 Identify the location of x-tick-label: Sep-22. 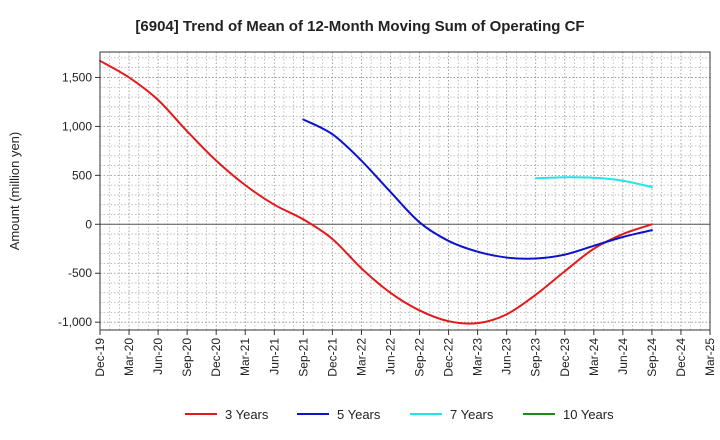
(420, 357).